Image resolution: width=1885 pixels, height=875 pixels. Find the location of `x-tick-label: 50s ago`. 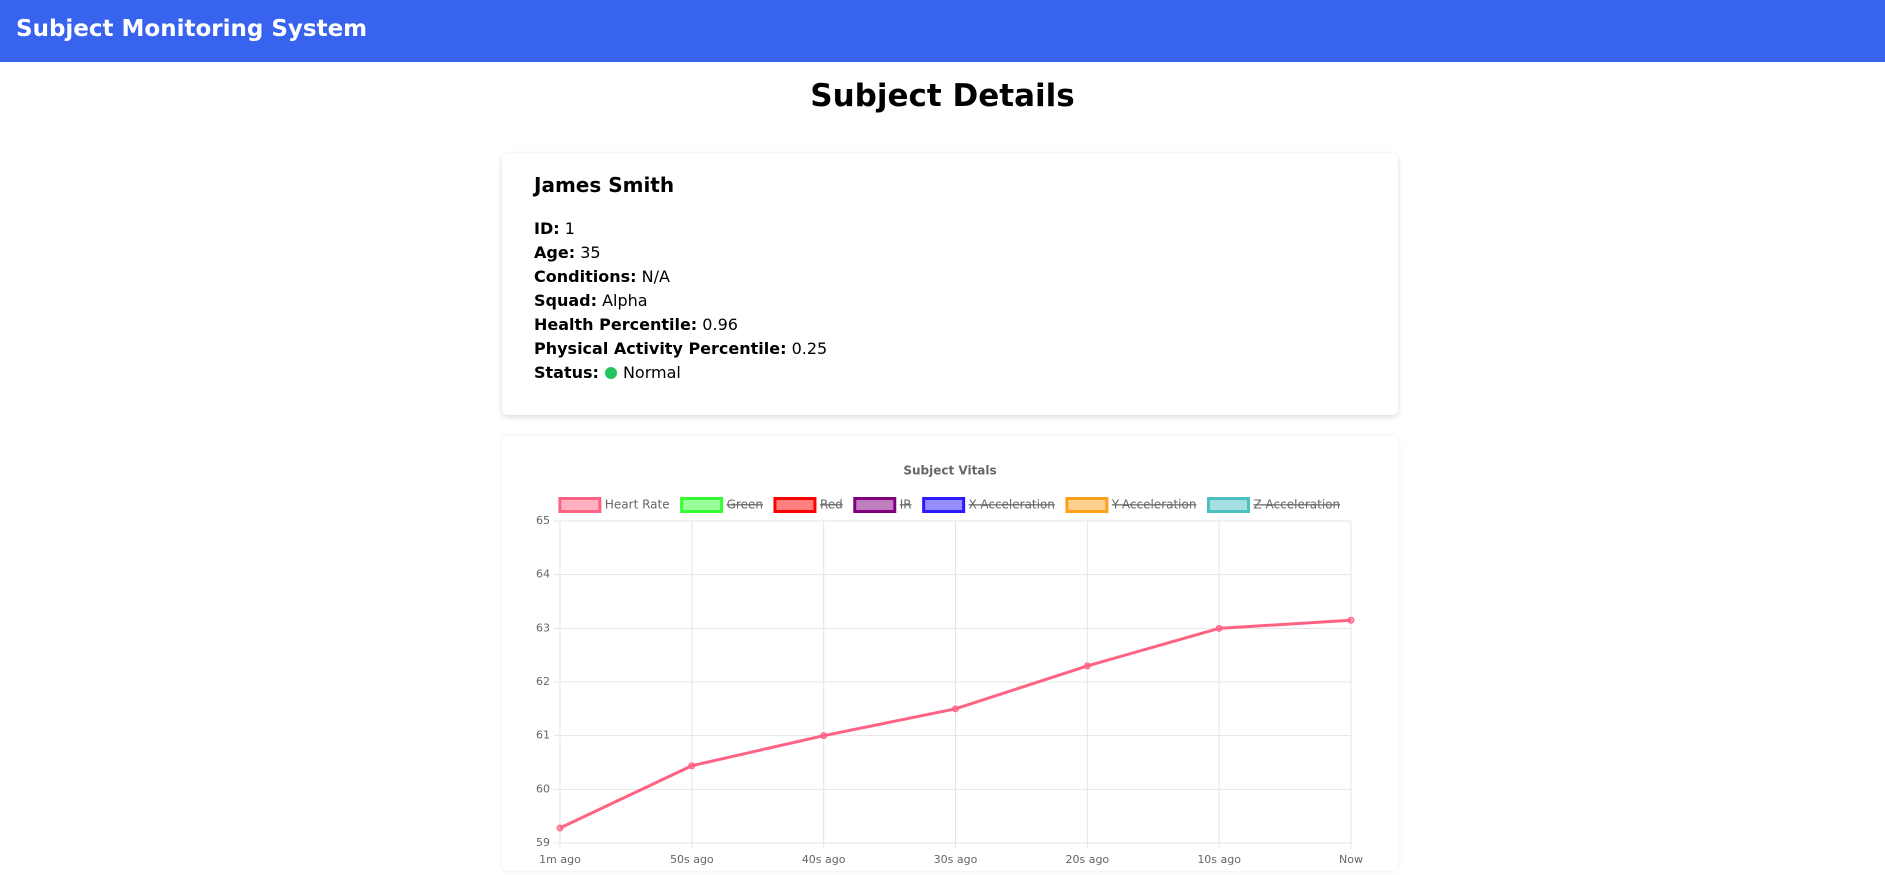

x-tick-label: 50s ago is located at coordinates (692, 859).